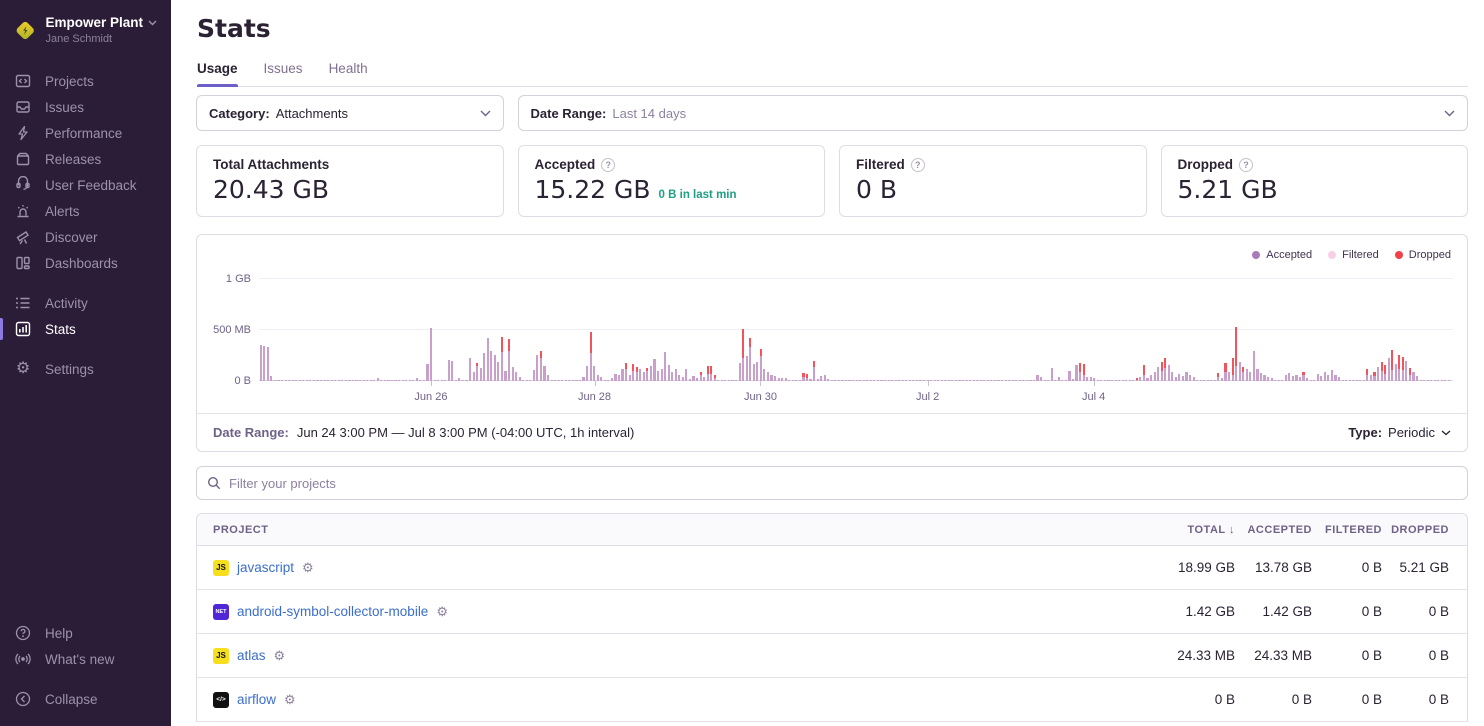 Image resolution: width=1484 pixels, height=726 pixels. I want to click on sidebar-item-projects: Projects, so click(85, 81).